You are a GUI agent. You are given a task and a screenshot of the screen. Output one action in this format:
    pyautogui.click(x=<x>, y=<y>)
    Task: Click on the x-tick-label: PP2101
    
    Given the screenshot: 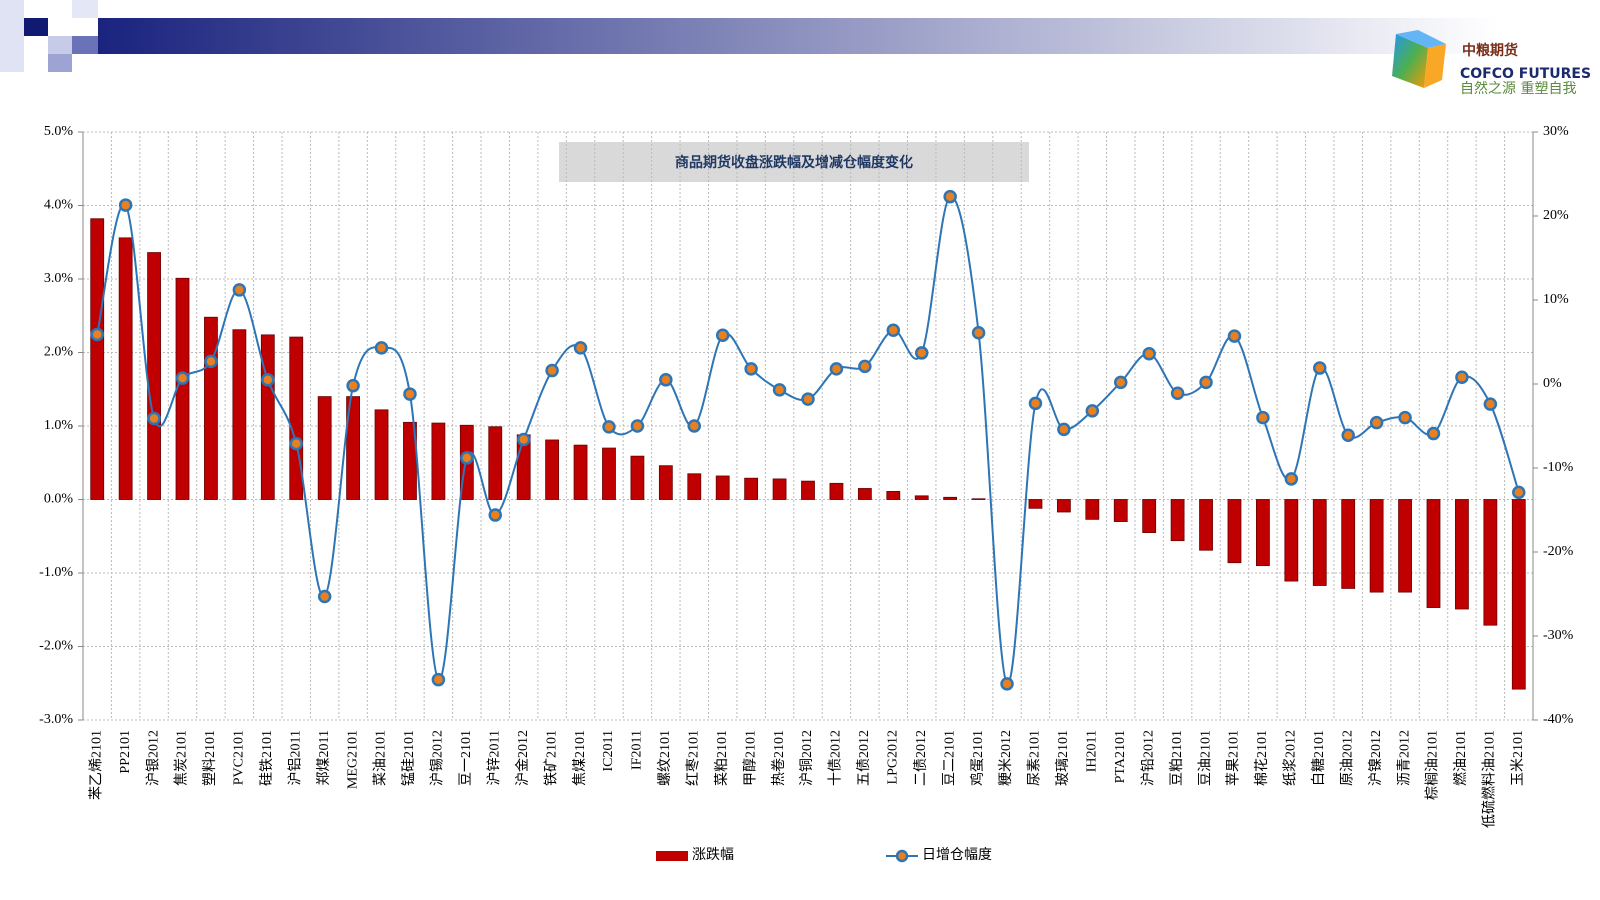 What is the action you would take?
    pyautogui.click(x=125, y=752)
    